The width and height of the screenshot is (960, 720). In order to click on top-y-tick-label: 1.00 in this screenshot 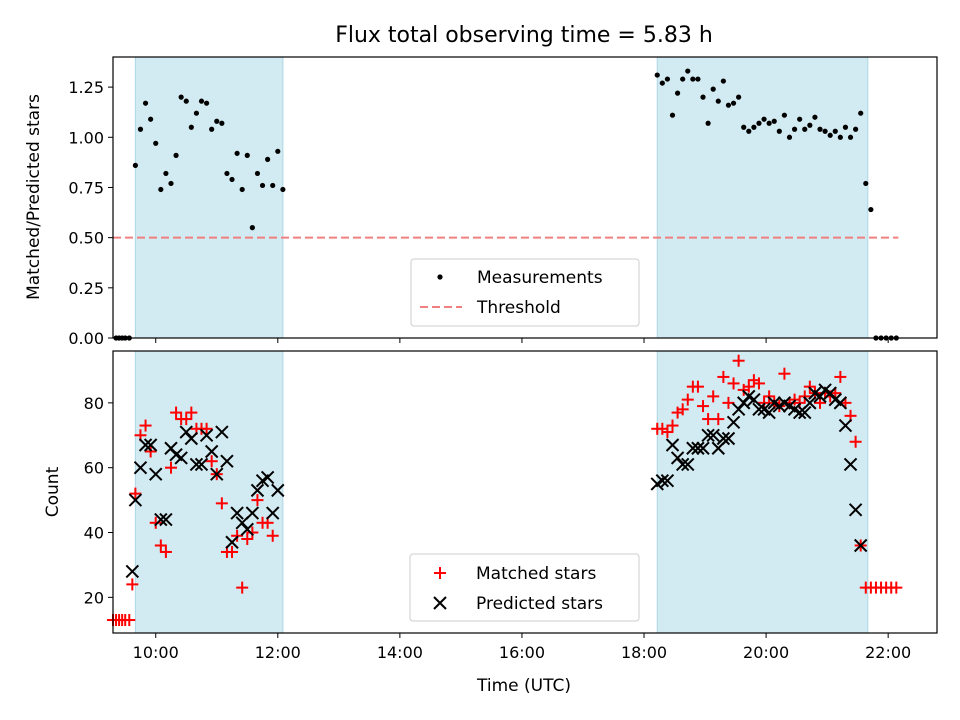, I will do `click(86, 137)`.